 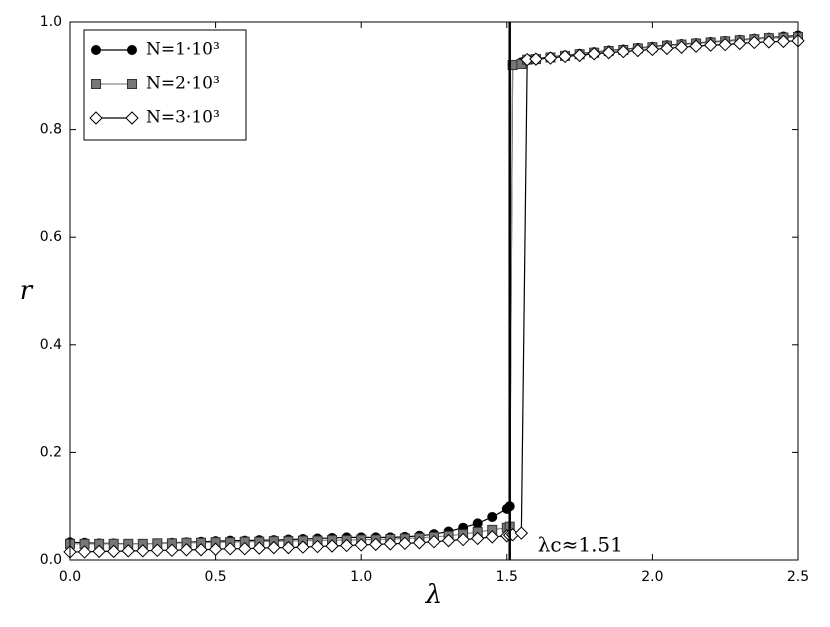 What do you see at coordinates (70, 577) in the screenshot?
I see `x-tick-label: 0.0` at bounding box center [70, 577].